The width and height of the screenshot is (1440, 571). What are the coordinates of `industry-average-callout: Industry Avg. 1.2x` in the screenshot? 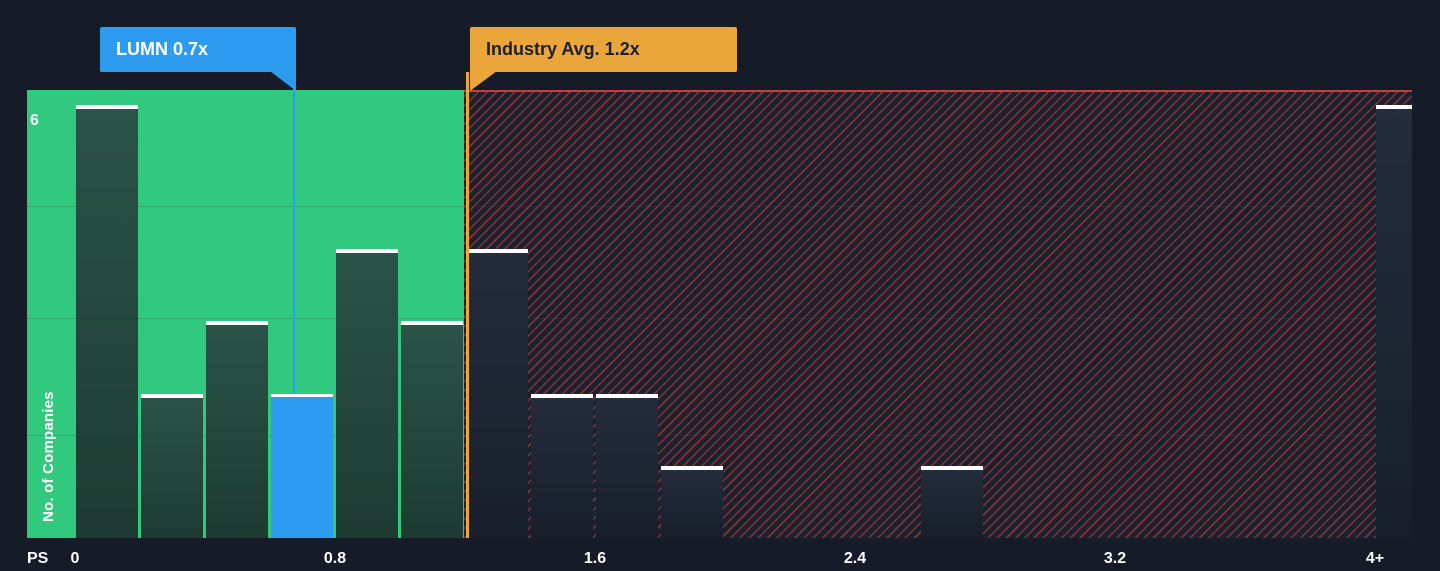 It's located at (603, 49).